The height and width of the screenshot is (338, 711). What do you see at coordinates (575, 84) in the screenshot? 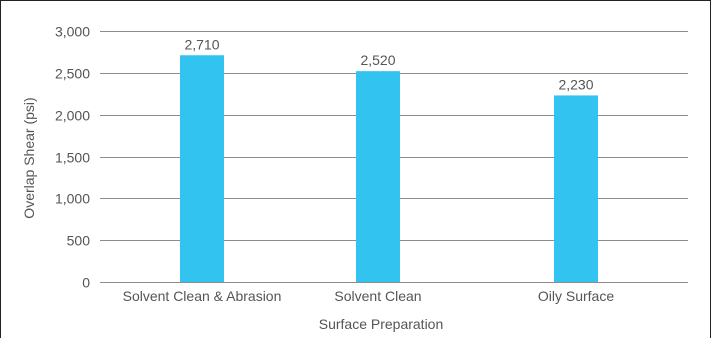
I see `data-label-3: 2,230` at bounding box center [575, 84].